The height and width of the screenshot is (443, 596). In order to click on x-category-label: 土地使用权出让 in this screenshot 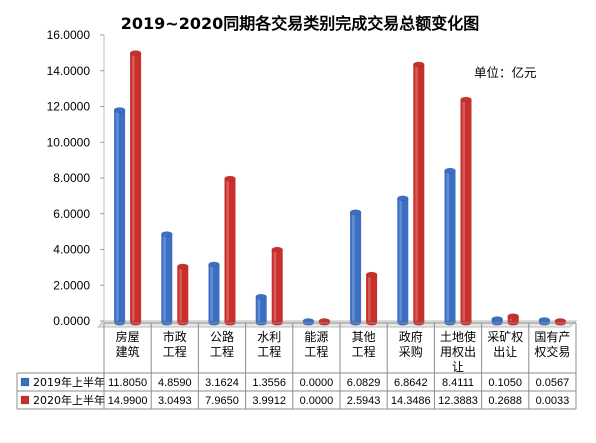, I will do `click(458, 351)`.